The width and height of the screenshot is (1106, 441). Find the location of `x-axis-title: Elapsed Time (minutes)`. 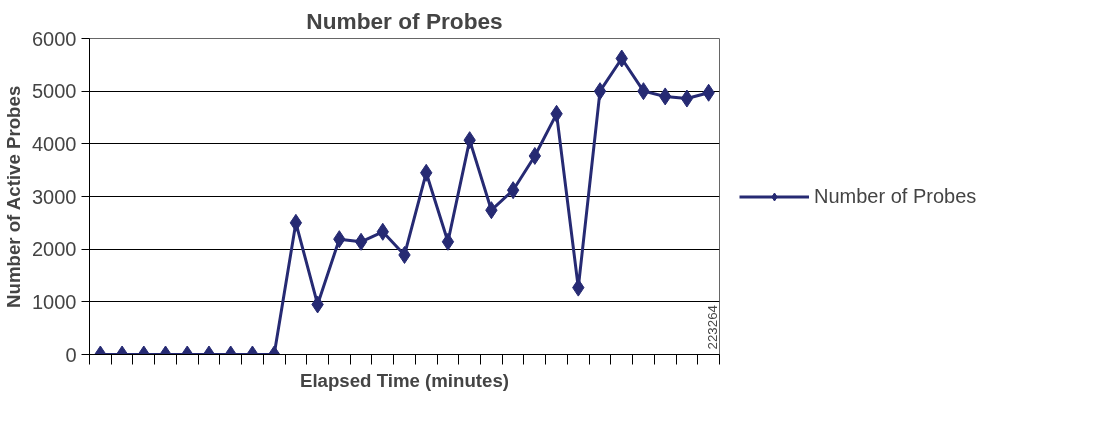

x-axis-title: Elapsed Time (minutes) is located at coordinates (404, 380).